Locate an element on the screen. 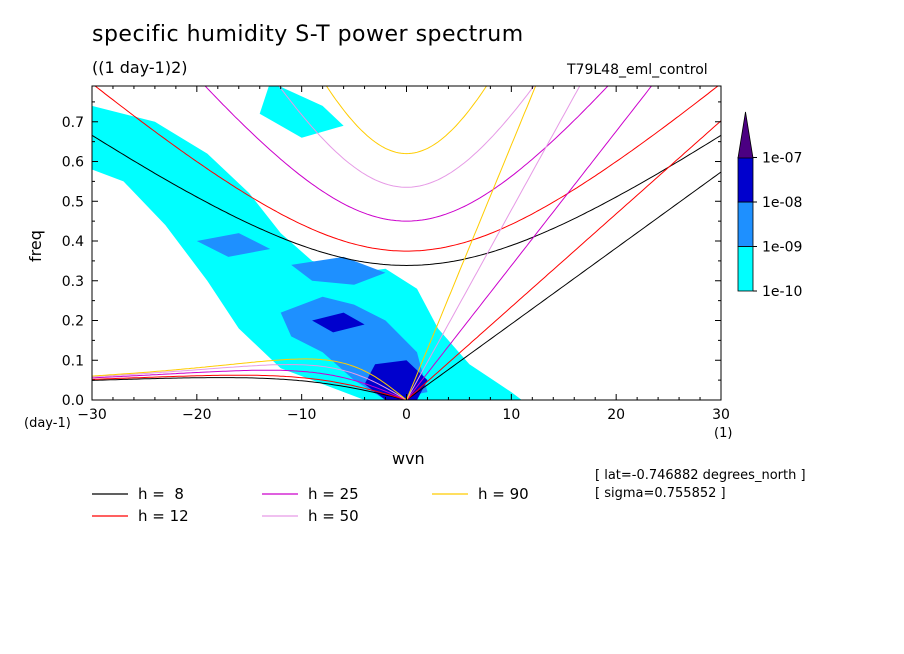 The height and width of the screenshot is (654, 904). chart-title: specific humidity S-T power spectrum is located at coordinates (308, 34).